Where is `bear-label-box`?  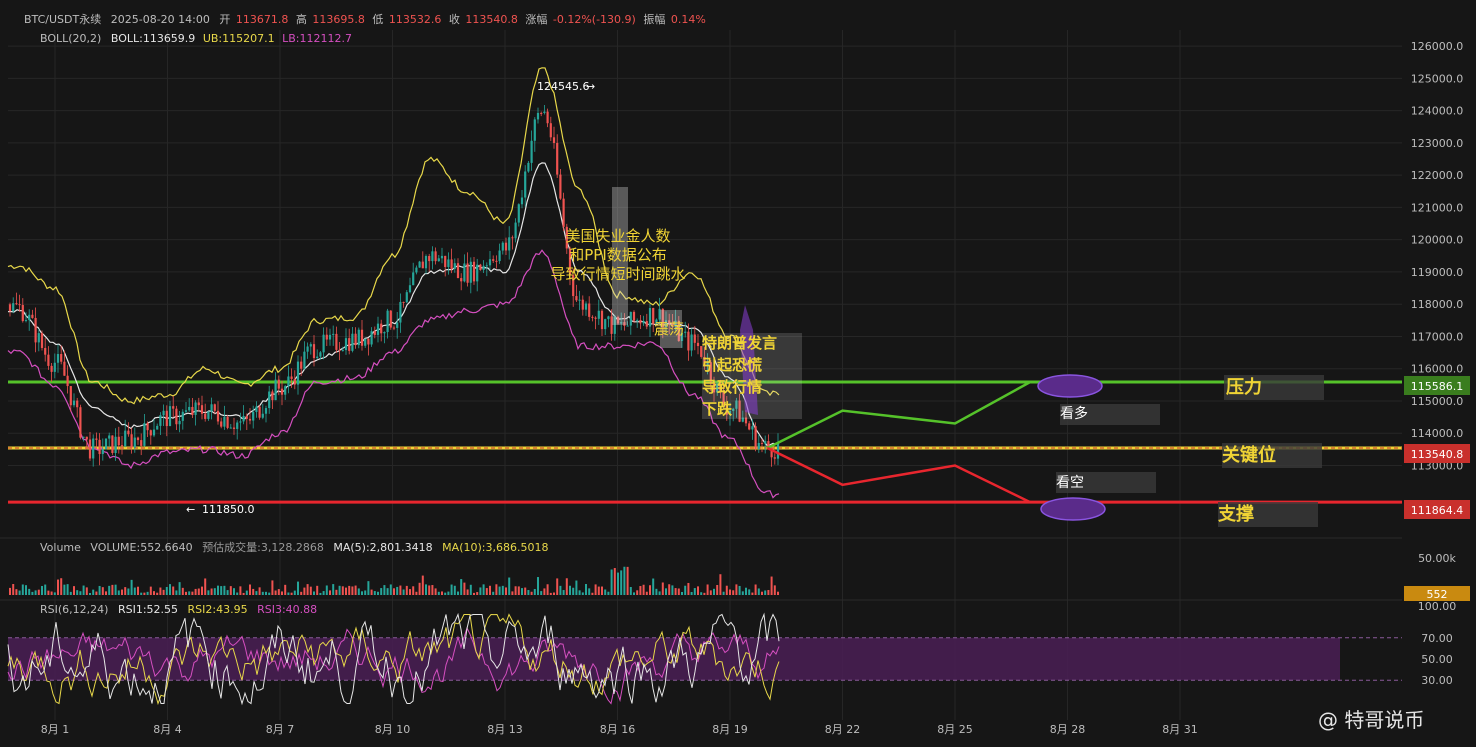 bear-label-box is located at coordinates (1106, 482).